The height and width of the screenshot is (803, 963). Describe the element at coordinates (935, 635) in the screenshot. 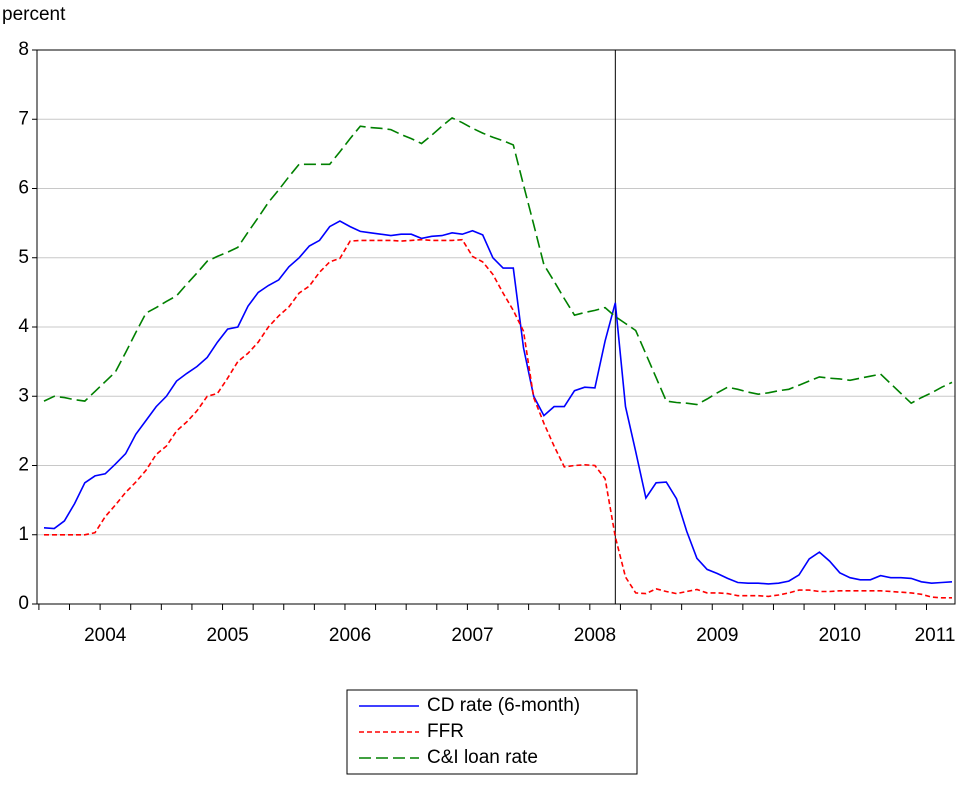

I see `x-tick-label: 2011` at that location.